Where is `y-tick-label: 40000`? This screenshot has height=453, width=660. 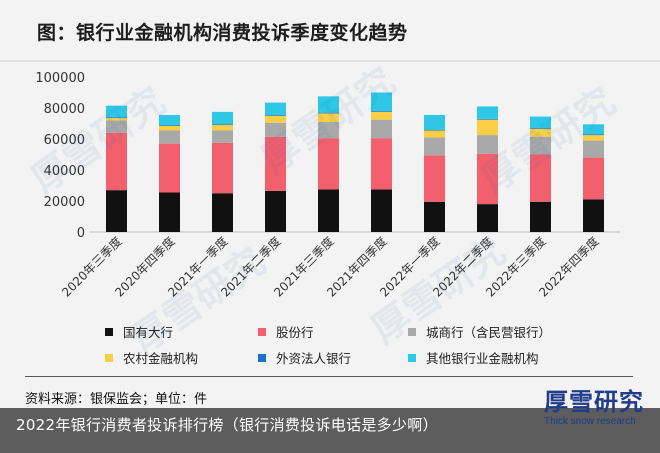 y-tick-label: 40000 is located at coordinates (64, 171).